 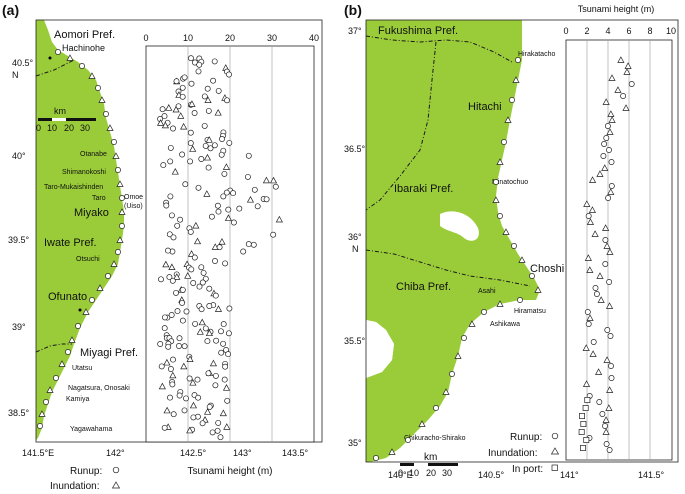 What do you see at coordinates (355, 237) in the screenshot?
I see `lat-label-36: 36°` at bounding box center [355, 237].